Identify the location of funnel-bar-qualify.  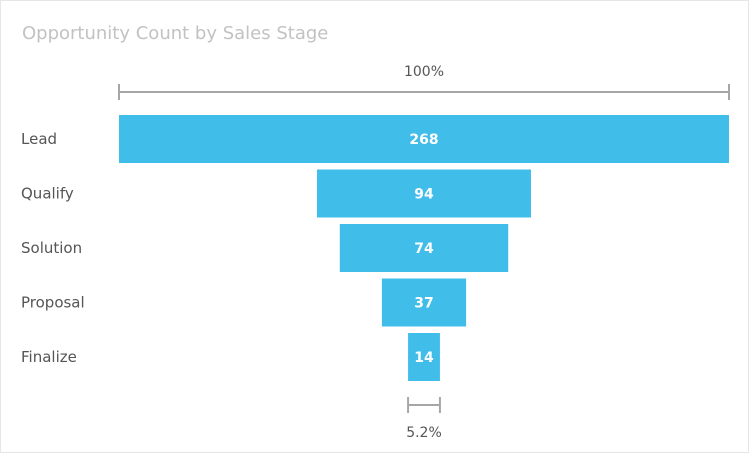
(424, 193).